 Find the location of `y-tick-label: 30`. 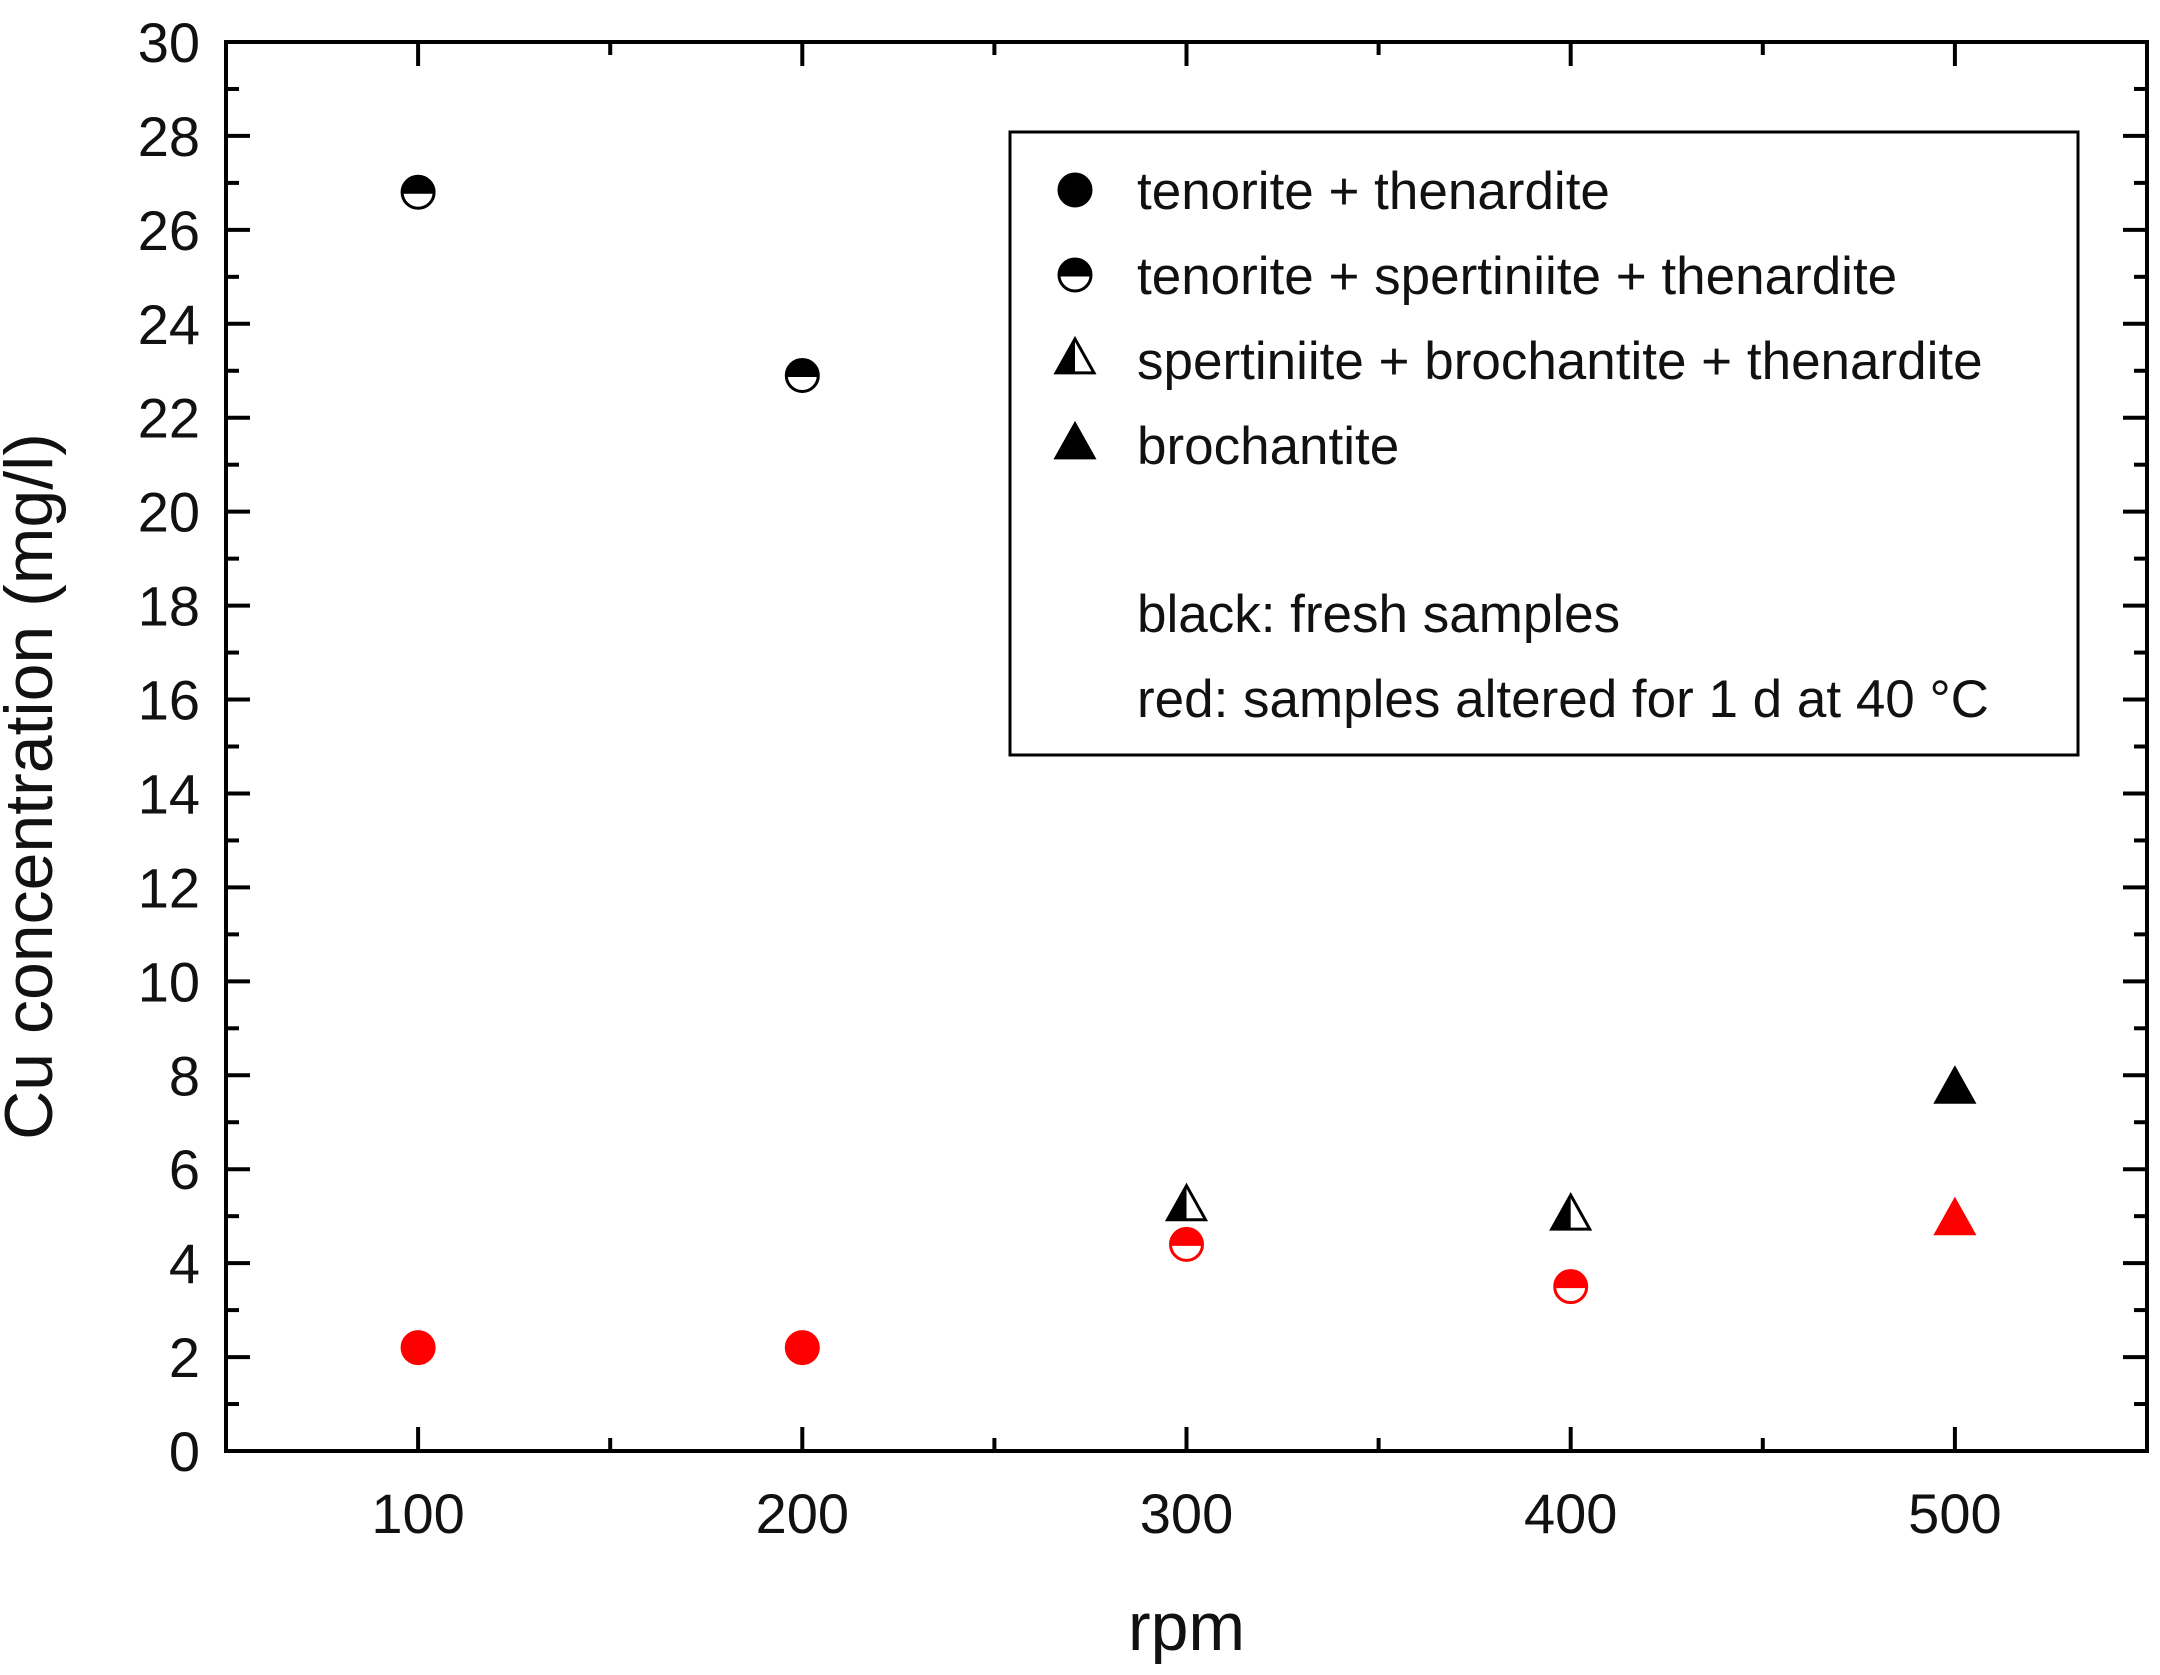

y-tick-label: 30 is located at coordinates (169, 42).